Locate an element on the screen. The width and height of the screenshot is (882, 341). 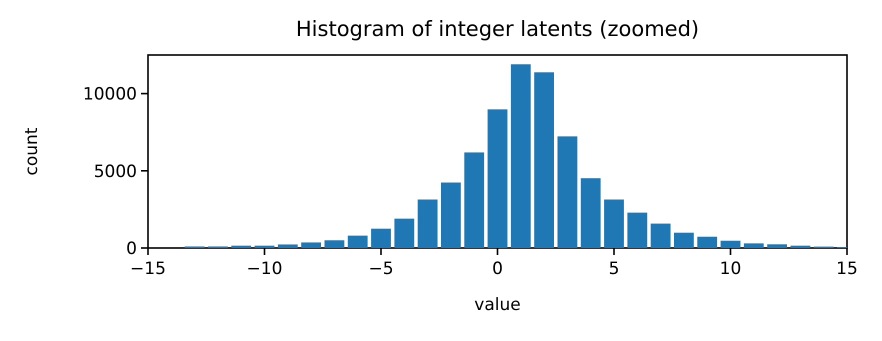
y-tick-label: 0 is located at coordinates (131, 249).